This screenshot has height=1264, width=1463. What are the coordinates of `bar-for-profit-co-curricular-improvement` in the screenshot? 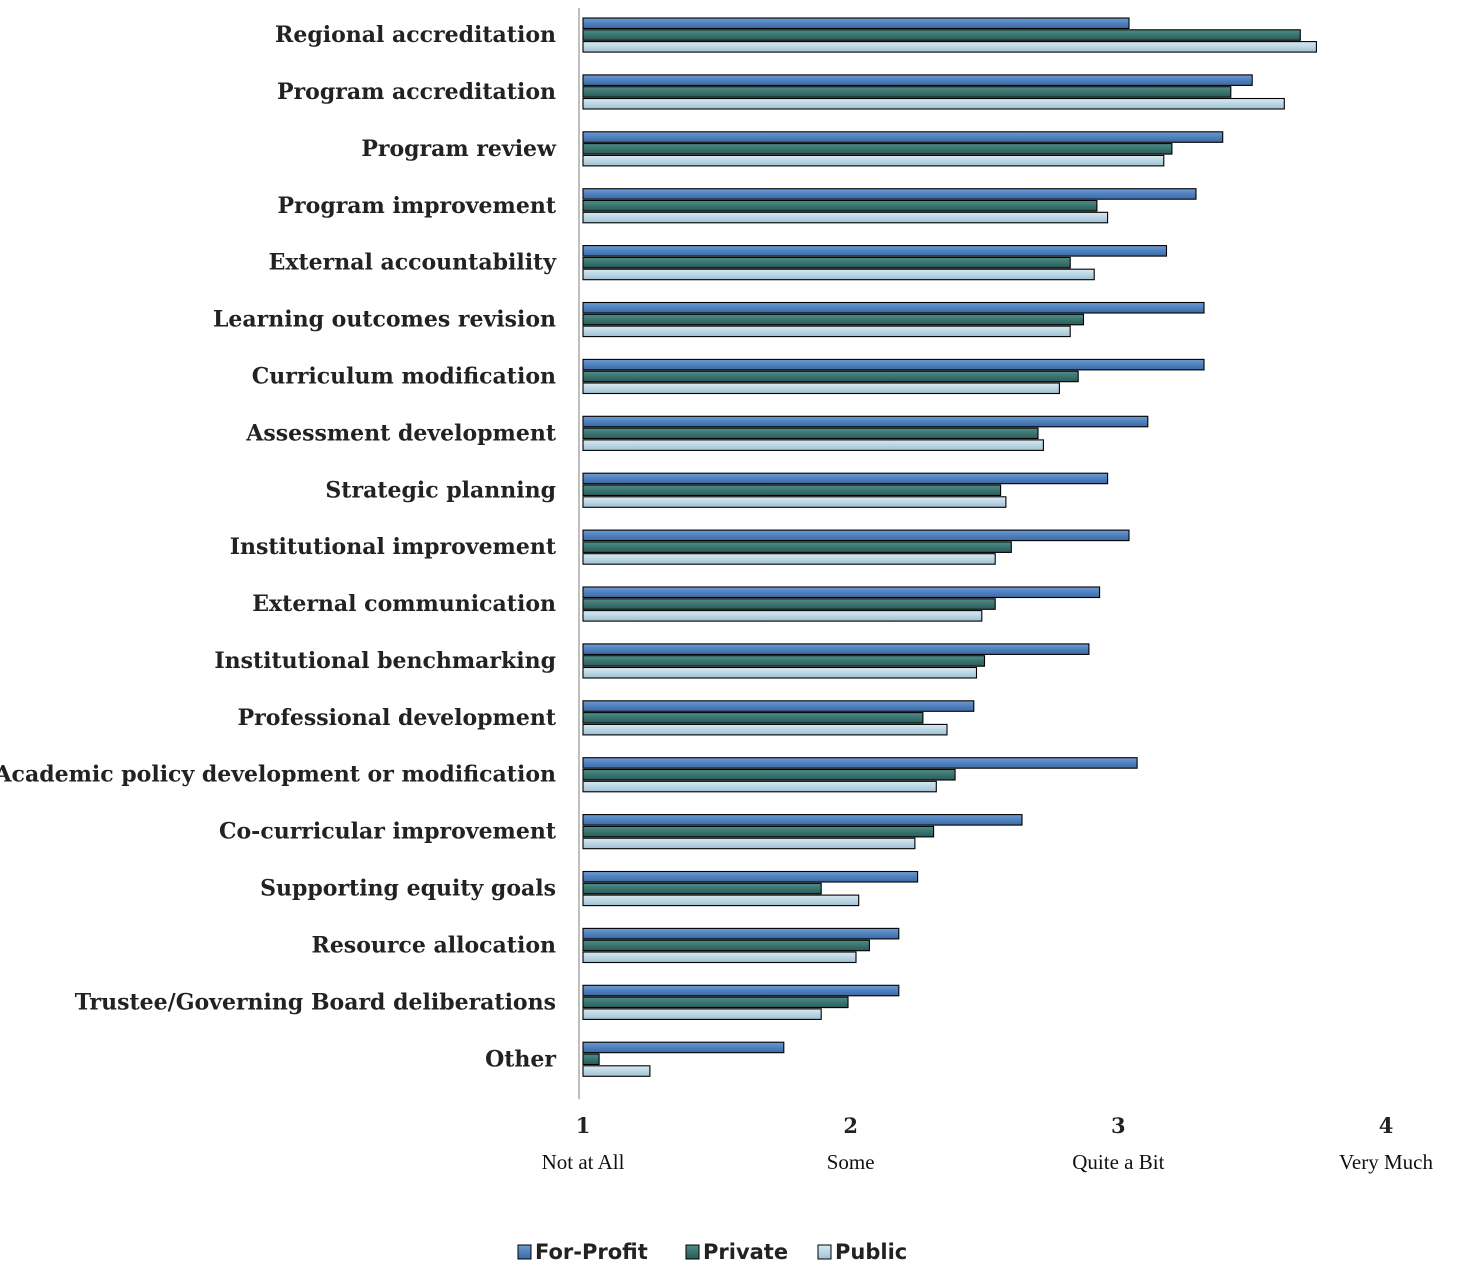 It's located at (802, 820).